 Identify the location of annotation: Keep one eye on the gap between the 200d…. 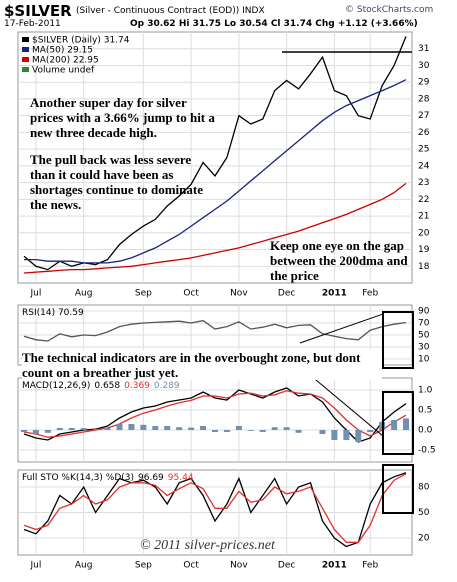
(339, 260).